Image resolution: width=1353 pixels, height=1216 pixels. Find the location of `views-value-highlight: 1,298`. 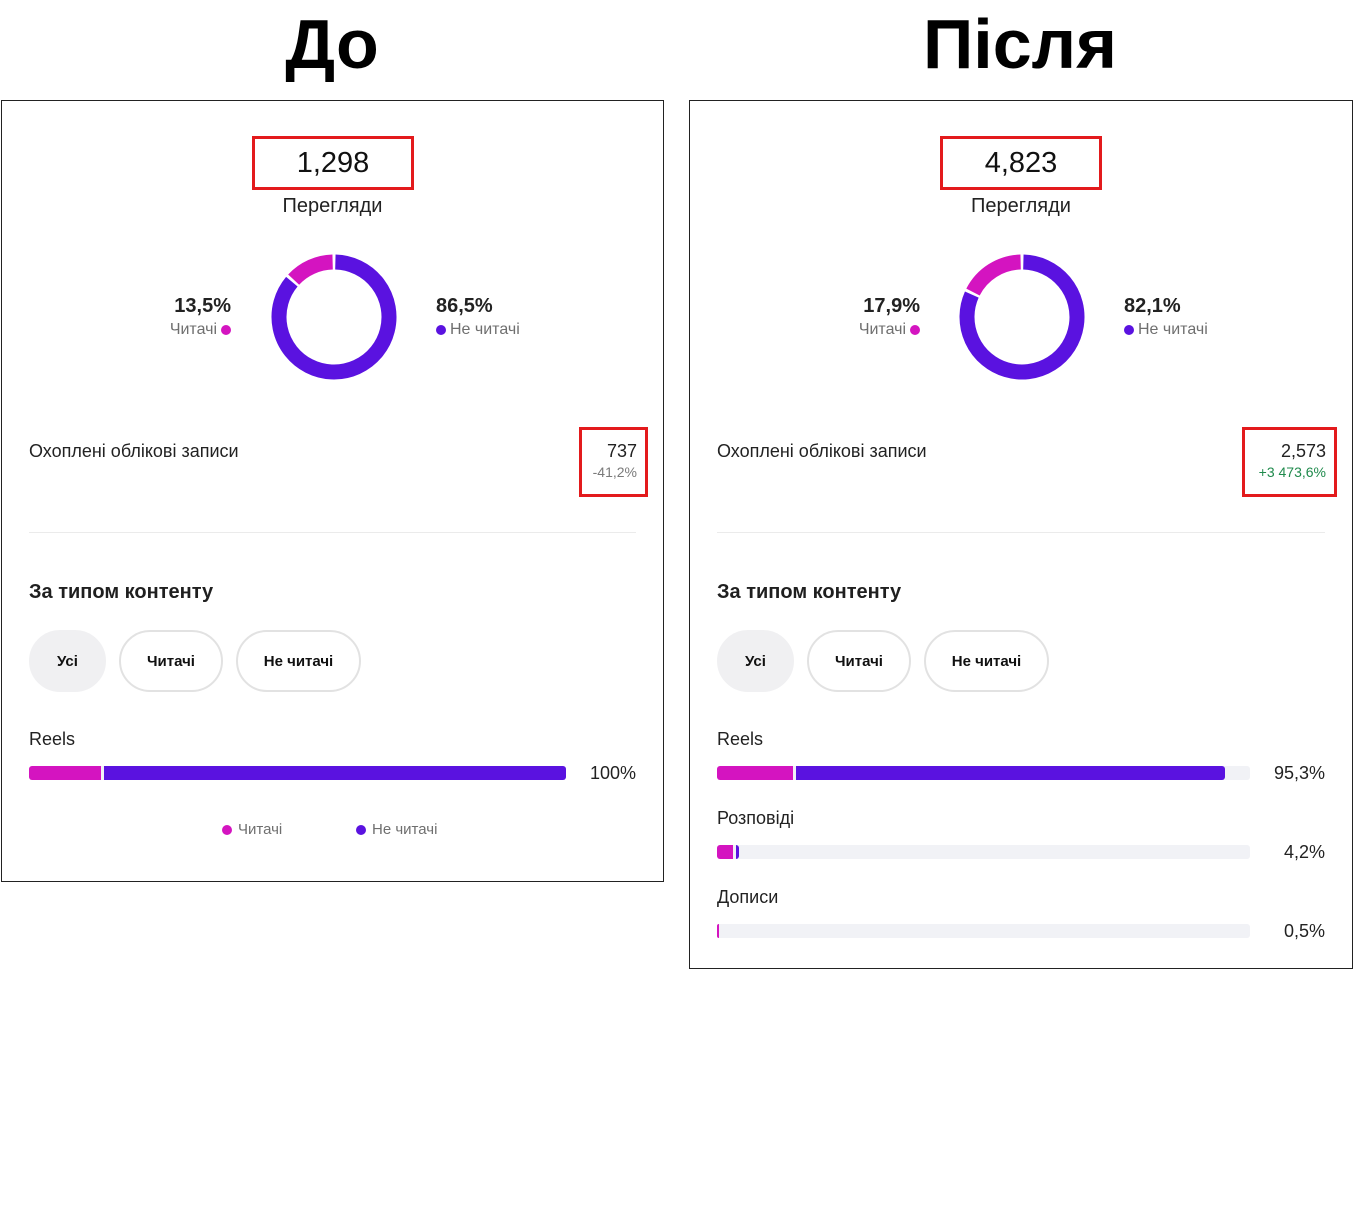

views-value-highlight: 1,298 is located at coordinates (333, 163).